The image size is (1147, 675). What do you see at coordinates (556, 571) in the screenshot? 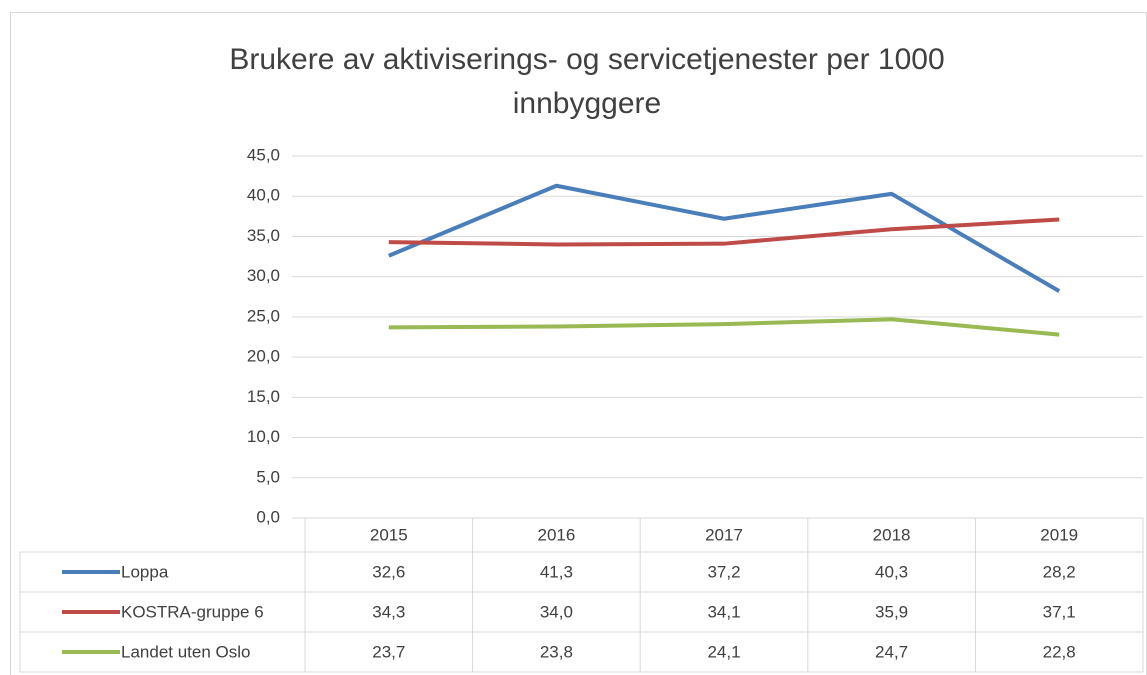
I see `table-value: 41,3` at bounding box center [556, 571].